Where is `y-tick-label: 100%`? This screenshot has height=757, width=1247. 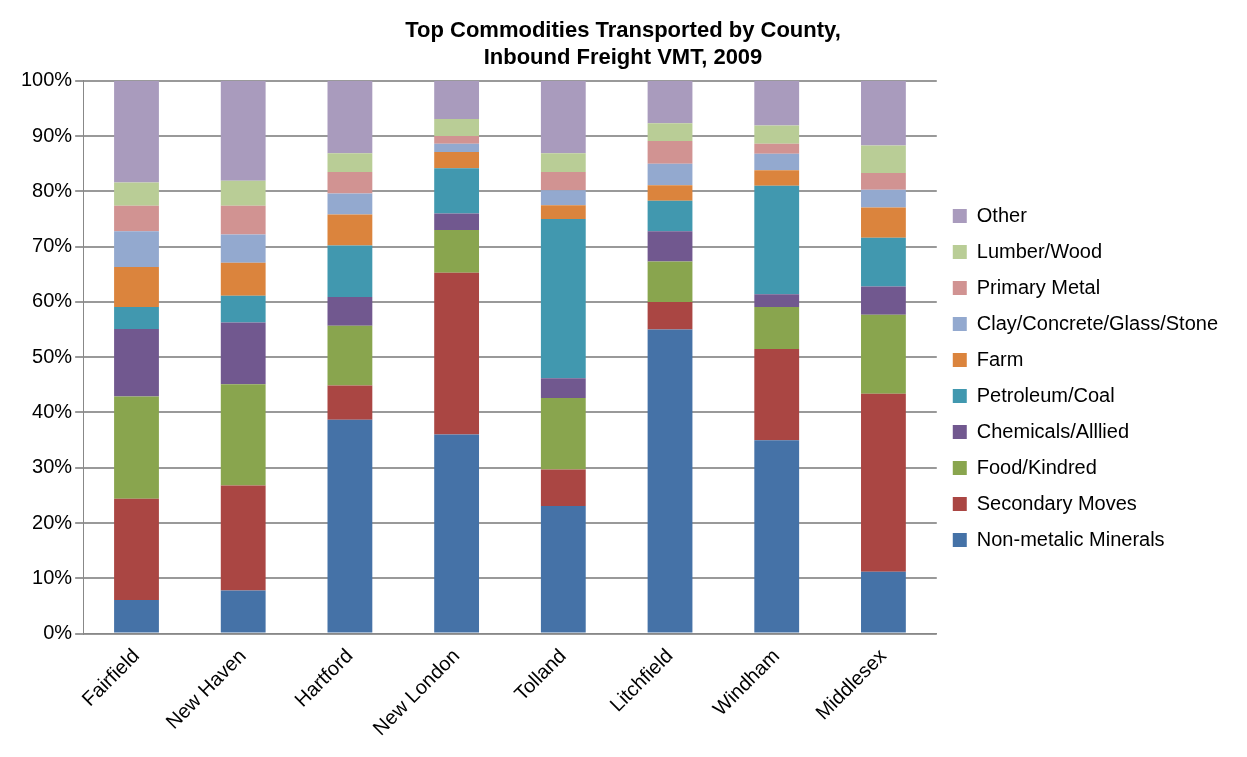
y-tick-label: 100% is located at coordinates (47, 79).